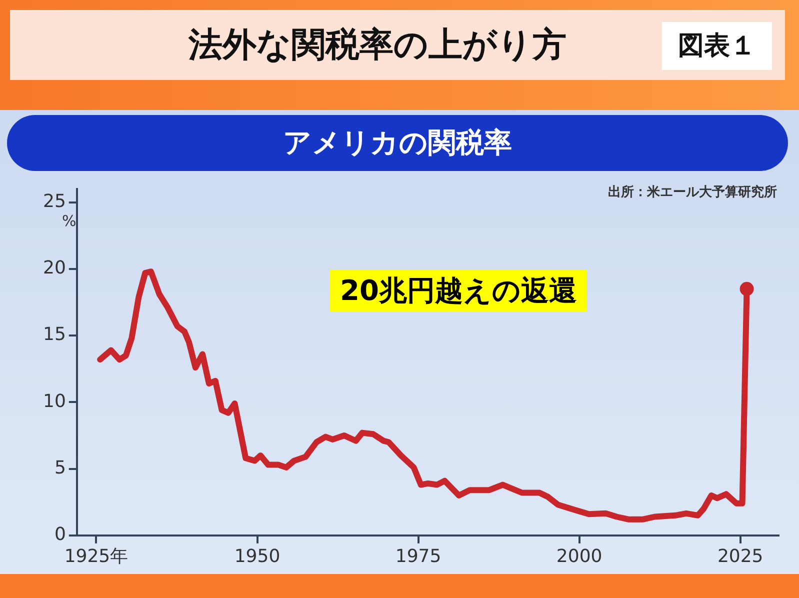 Image resolution: width=799 pixels, height=598 pixels. Describe the element at coordinates (54, 401) in the screenshot. I see `y-tick-label: 10` at that location.